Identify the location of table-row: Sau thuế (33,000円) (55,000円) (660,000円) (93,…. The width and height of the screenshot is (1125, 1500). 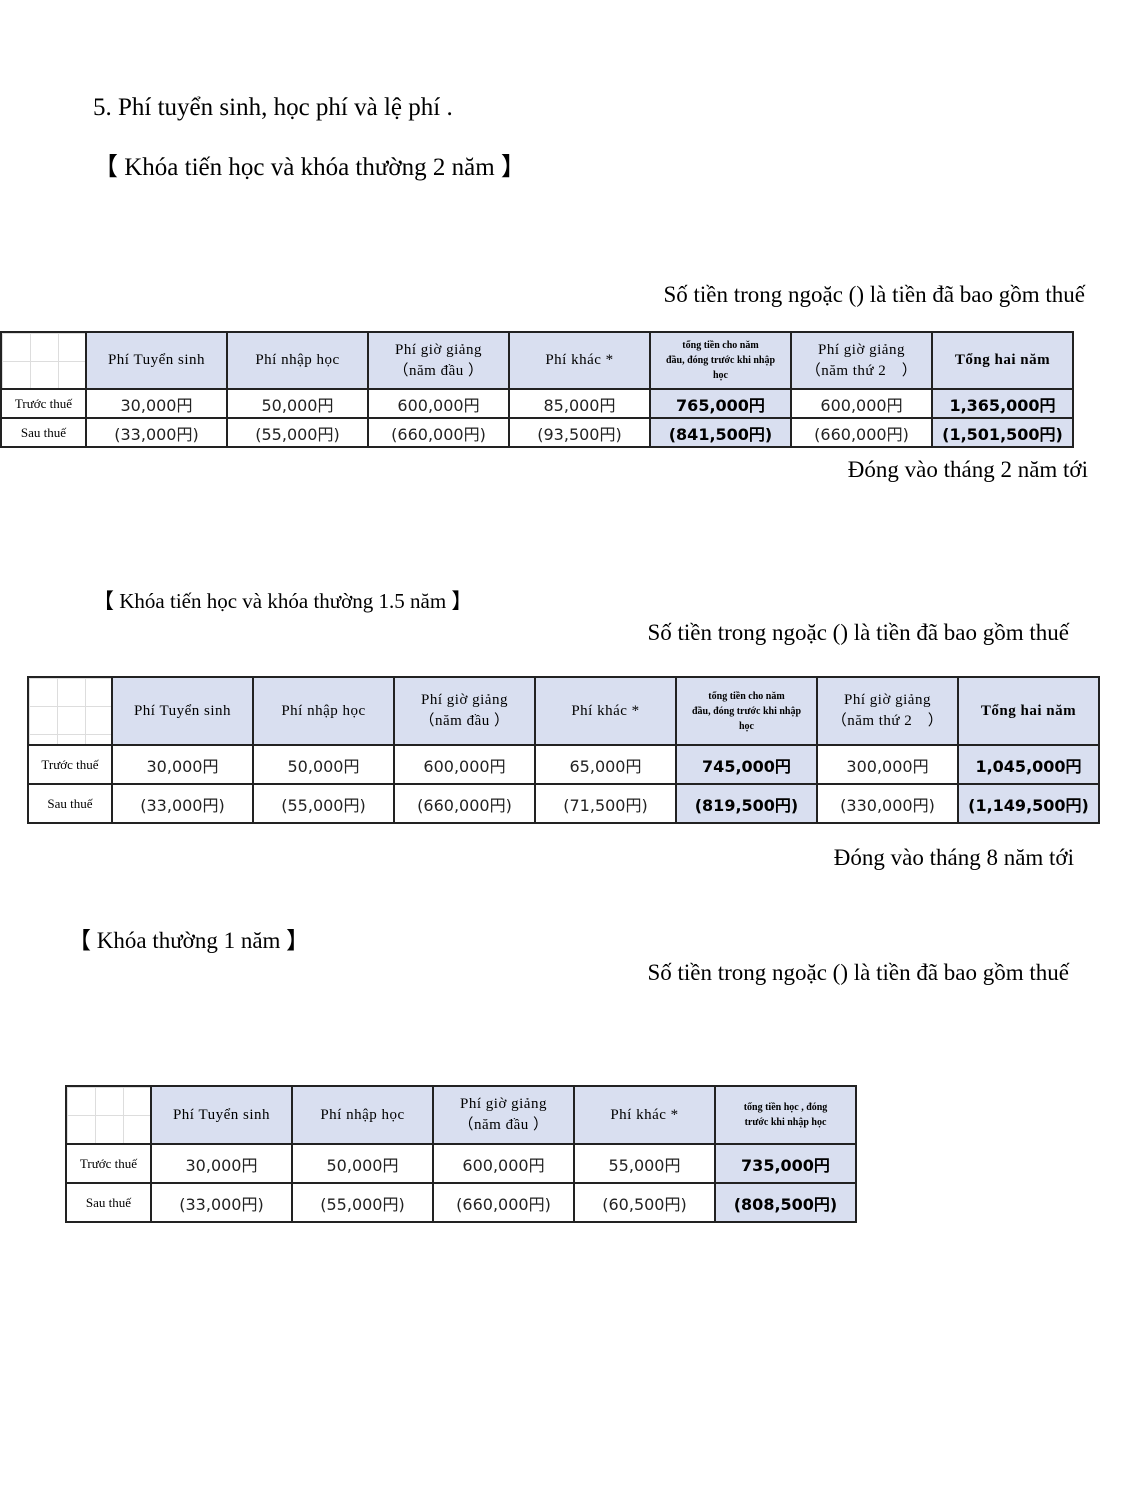
(537, 432).